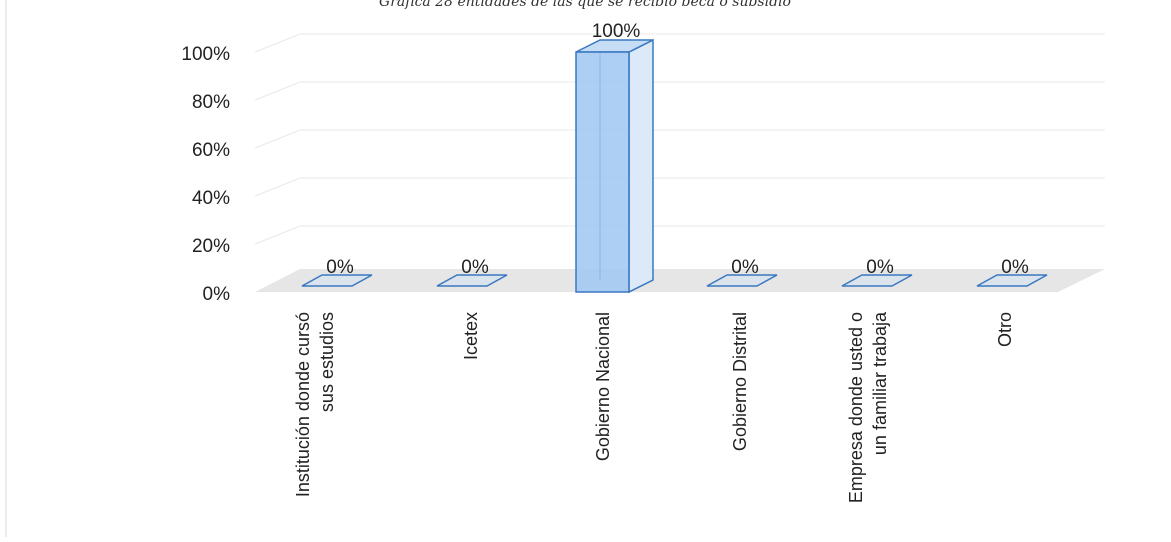 The height and width of the screenshot is (542, 1171). I want to click on y-tick-label: 80%, so click(211, 102).